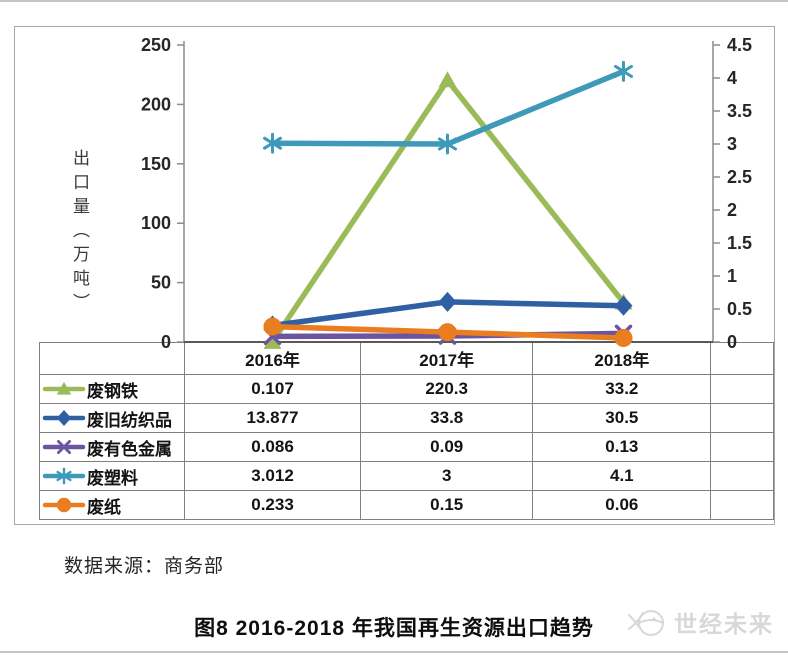 The width and height of the screenshot is (788, 656). Describe the element at coordinates (156, 104) in the screenshot. I see `y-axis-left-tick-label: 200` at that location.